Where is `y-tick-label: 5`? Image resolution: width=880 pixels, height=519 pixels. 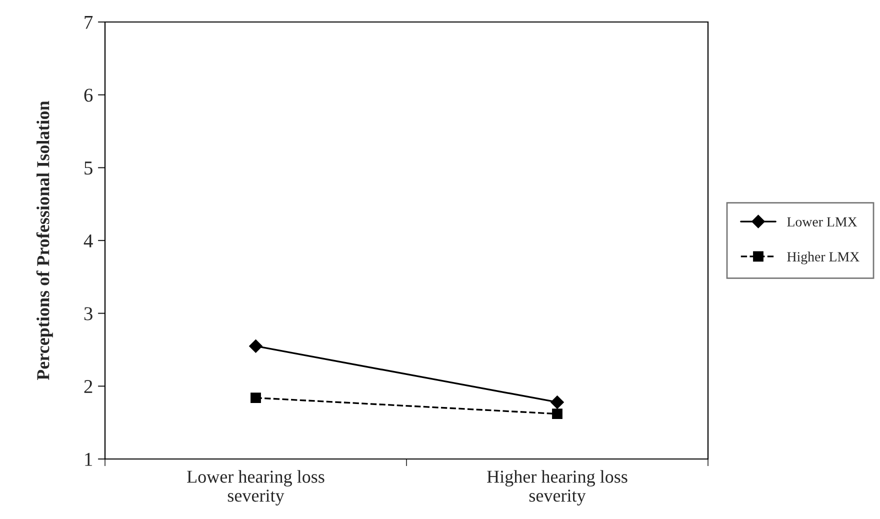 y-tick-label: 5 is located at coordinates (88, 168).